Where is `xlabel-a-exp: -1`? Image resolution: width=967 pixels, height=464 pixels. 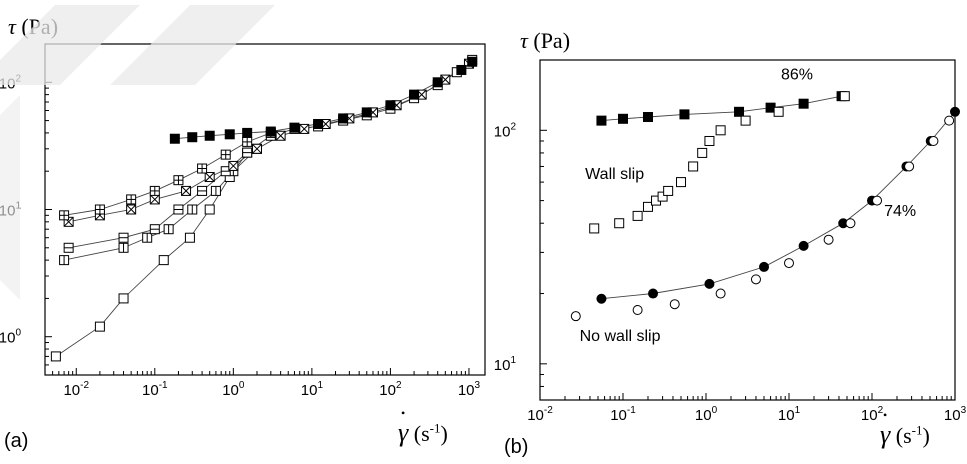 xlabel-a-exp: -1 is located at coordinates (435, 428).